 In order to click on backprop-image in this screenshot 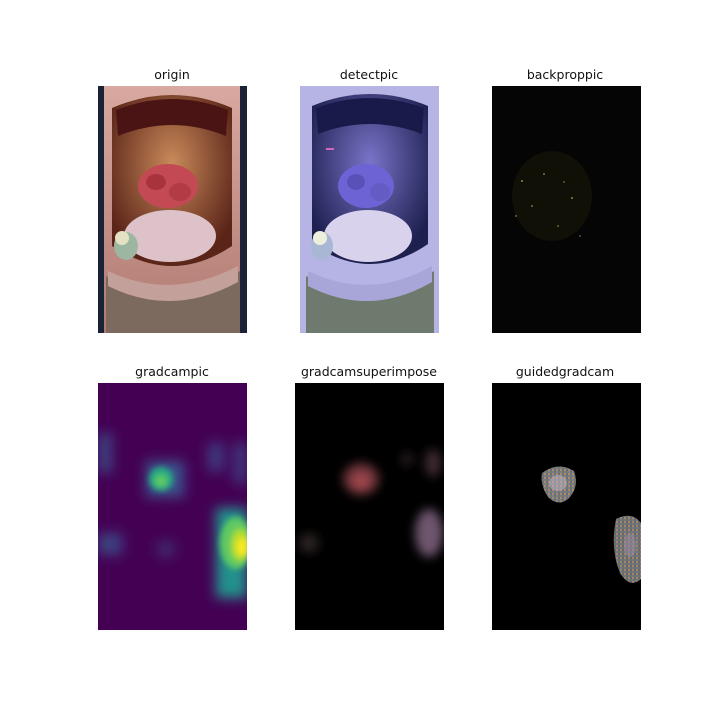, I will do `click(566, 209)`.